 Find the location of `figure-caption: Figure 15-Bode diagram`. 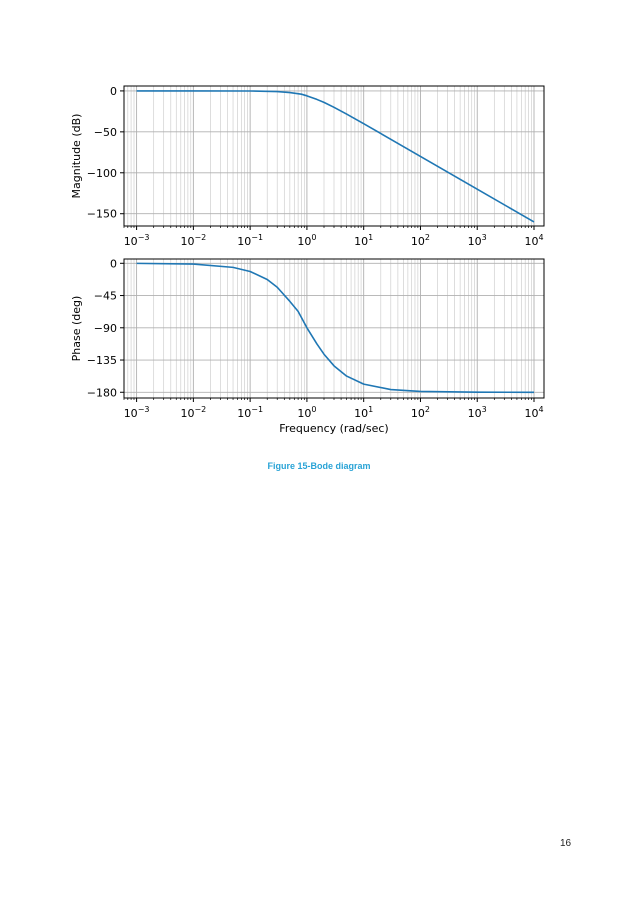

figure-caption: Figure 15-Bode diagram is located at coordinates (319, 466).